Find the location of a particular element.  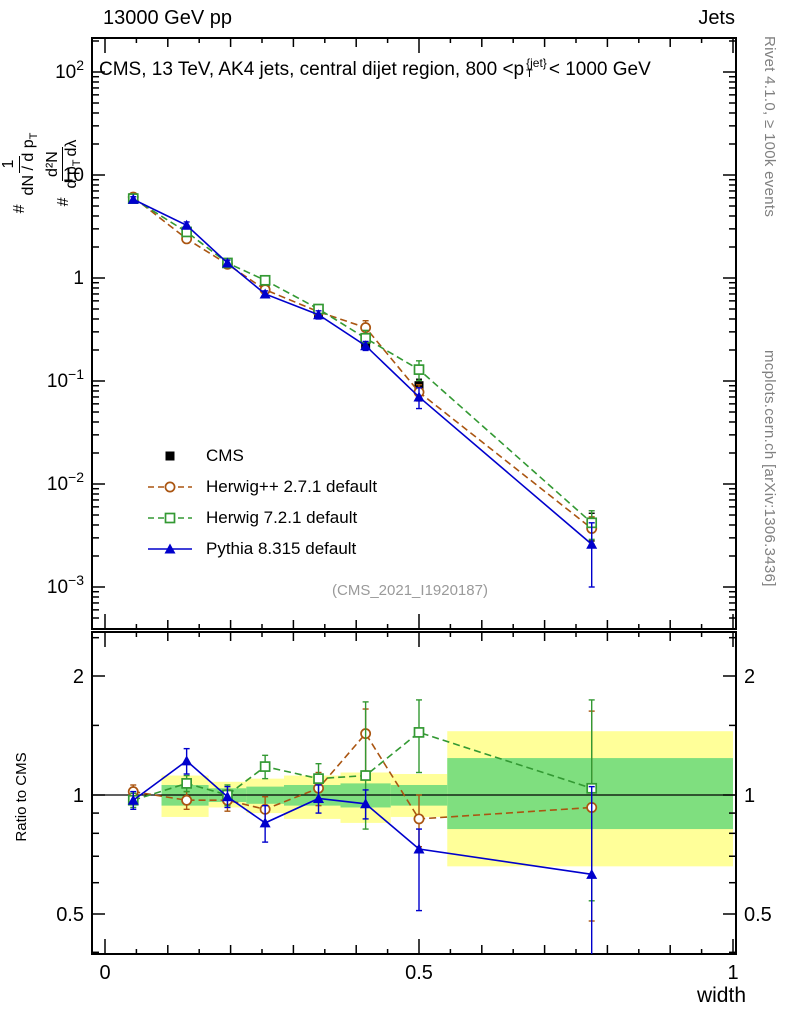

herwigpp-marker-icon is located at coordinates (170, 486).